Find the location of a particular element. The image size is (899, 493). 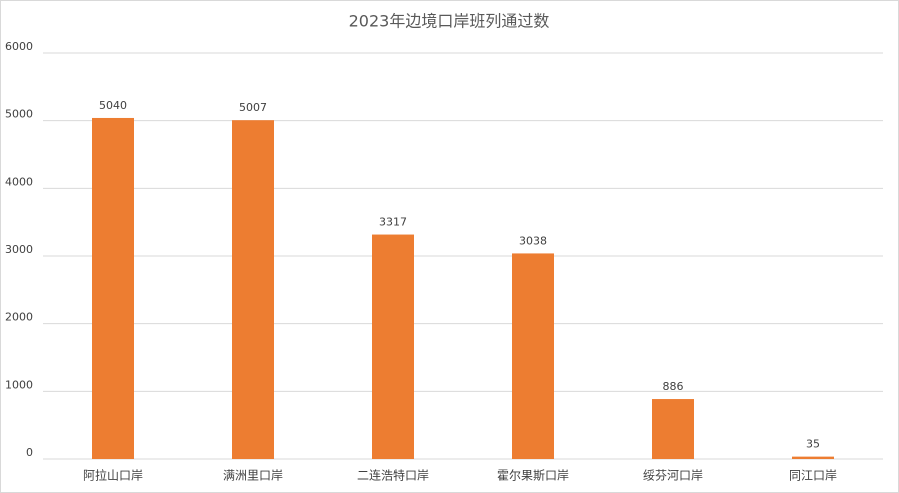

data-label: 5040 is located at coordinates (113, 105).